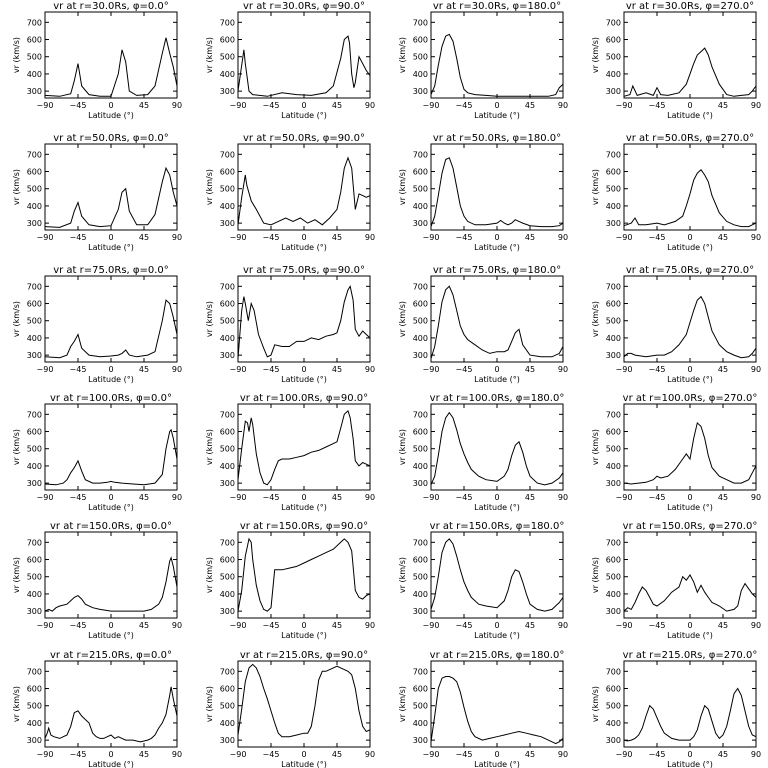  What do you see at coordinates (497, 655) in the screenshot?
I see `subplot-title: vr at r=215.0Rs, φ=180.0°` at bounding box center [497, 655].